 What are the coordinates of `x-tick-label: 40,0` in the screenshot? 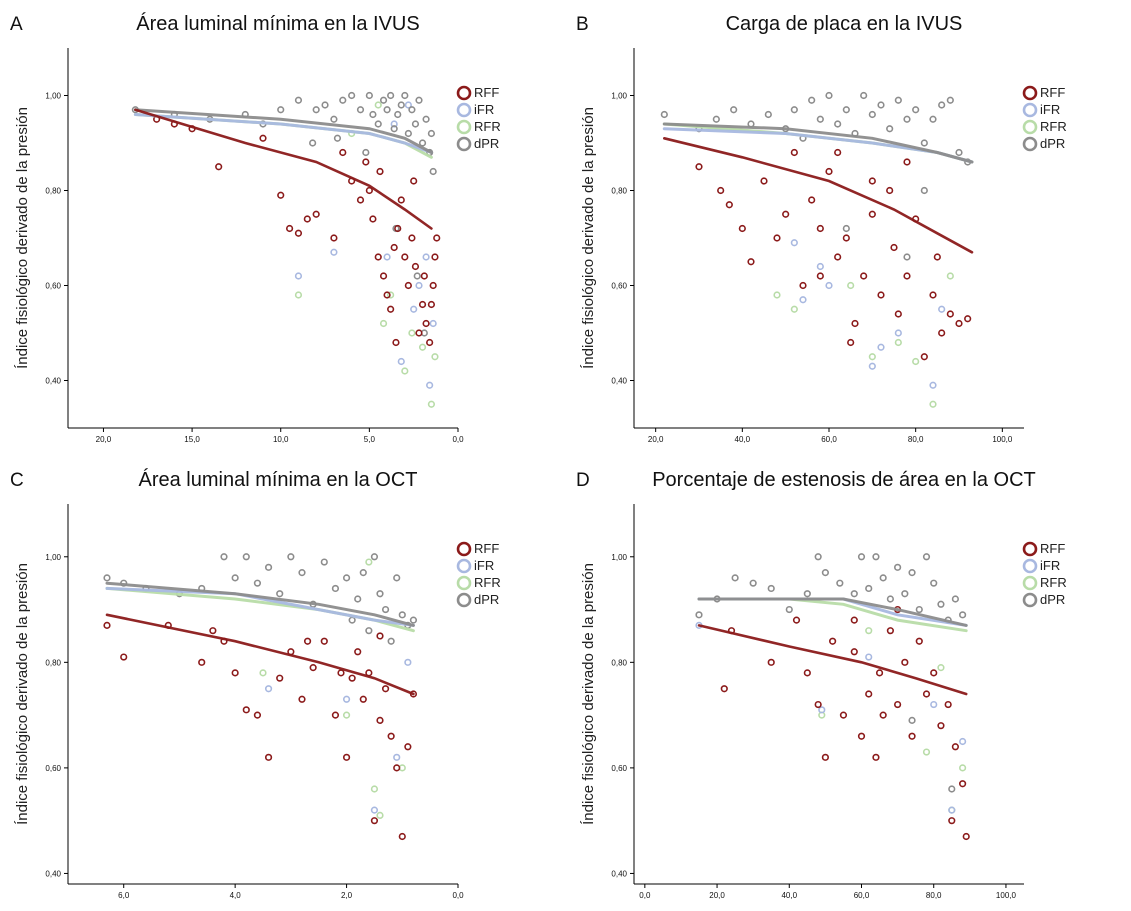 It's located at (789, 895).